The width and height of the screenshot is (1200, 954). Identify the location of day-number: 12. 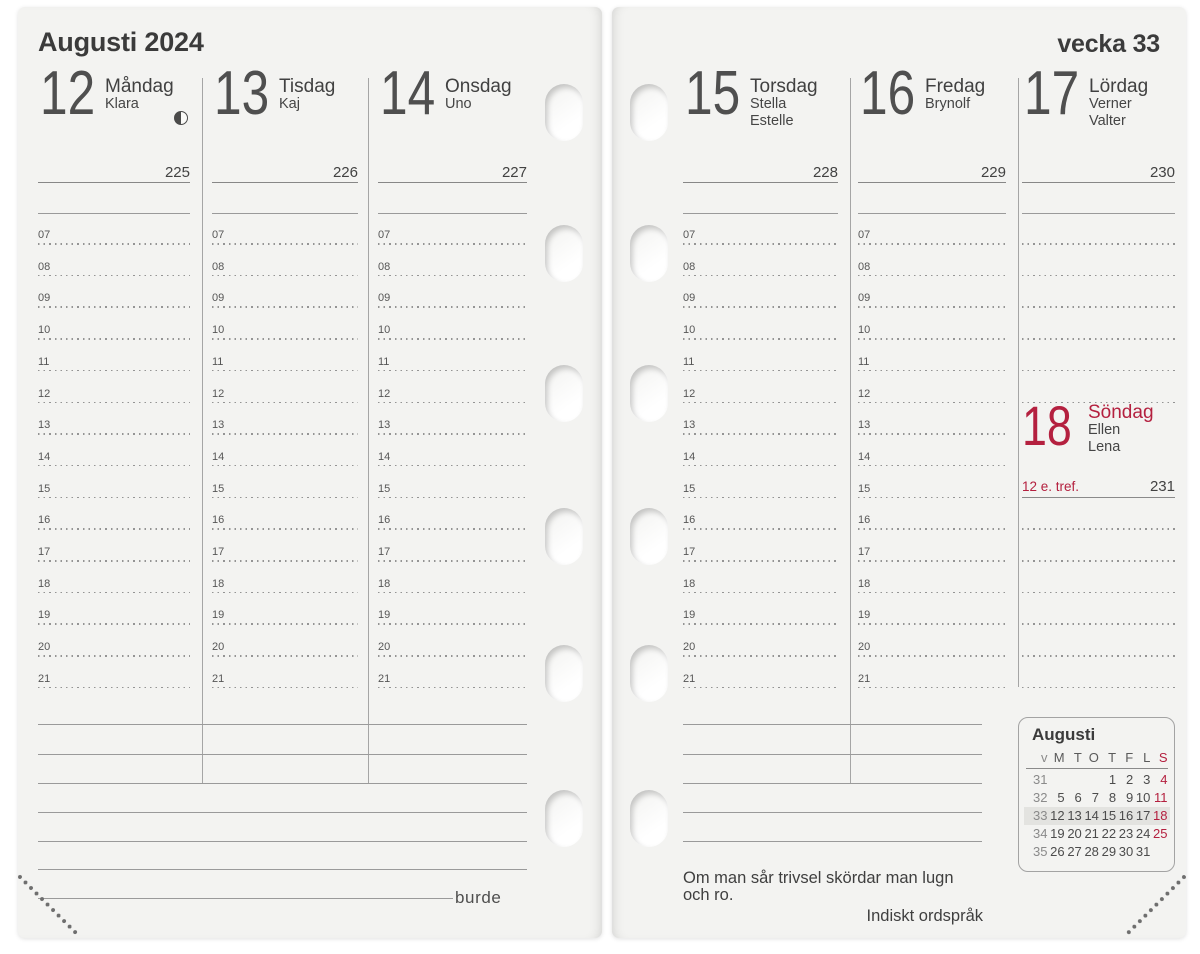
(68, 93).